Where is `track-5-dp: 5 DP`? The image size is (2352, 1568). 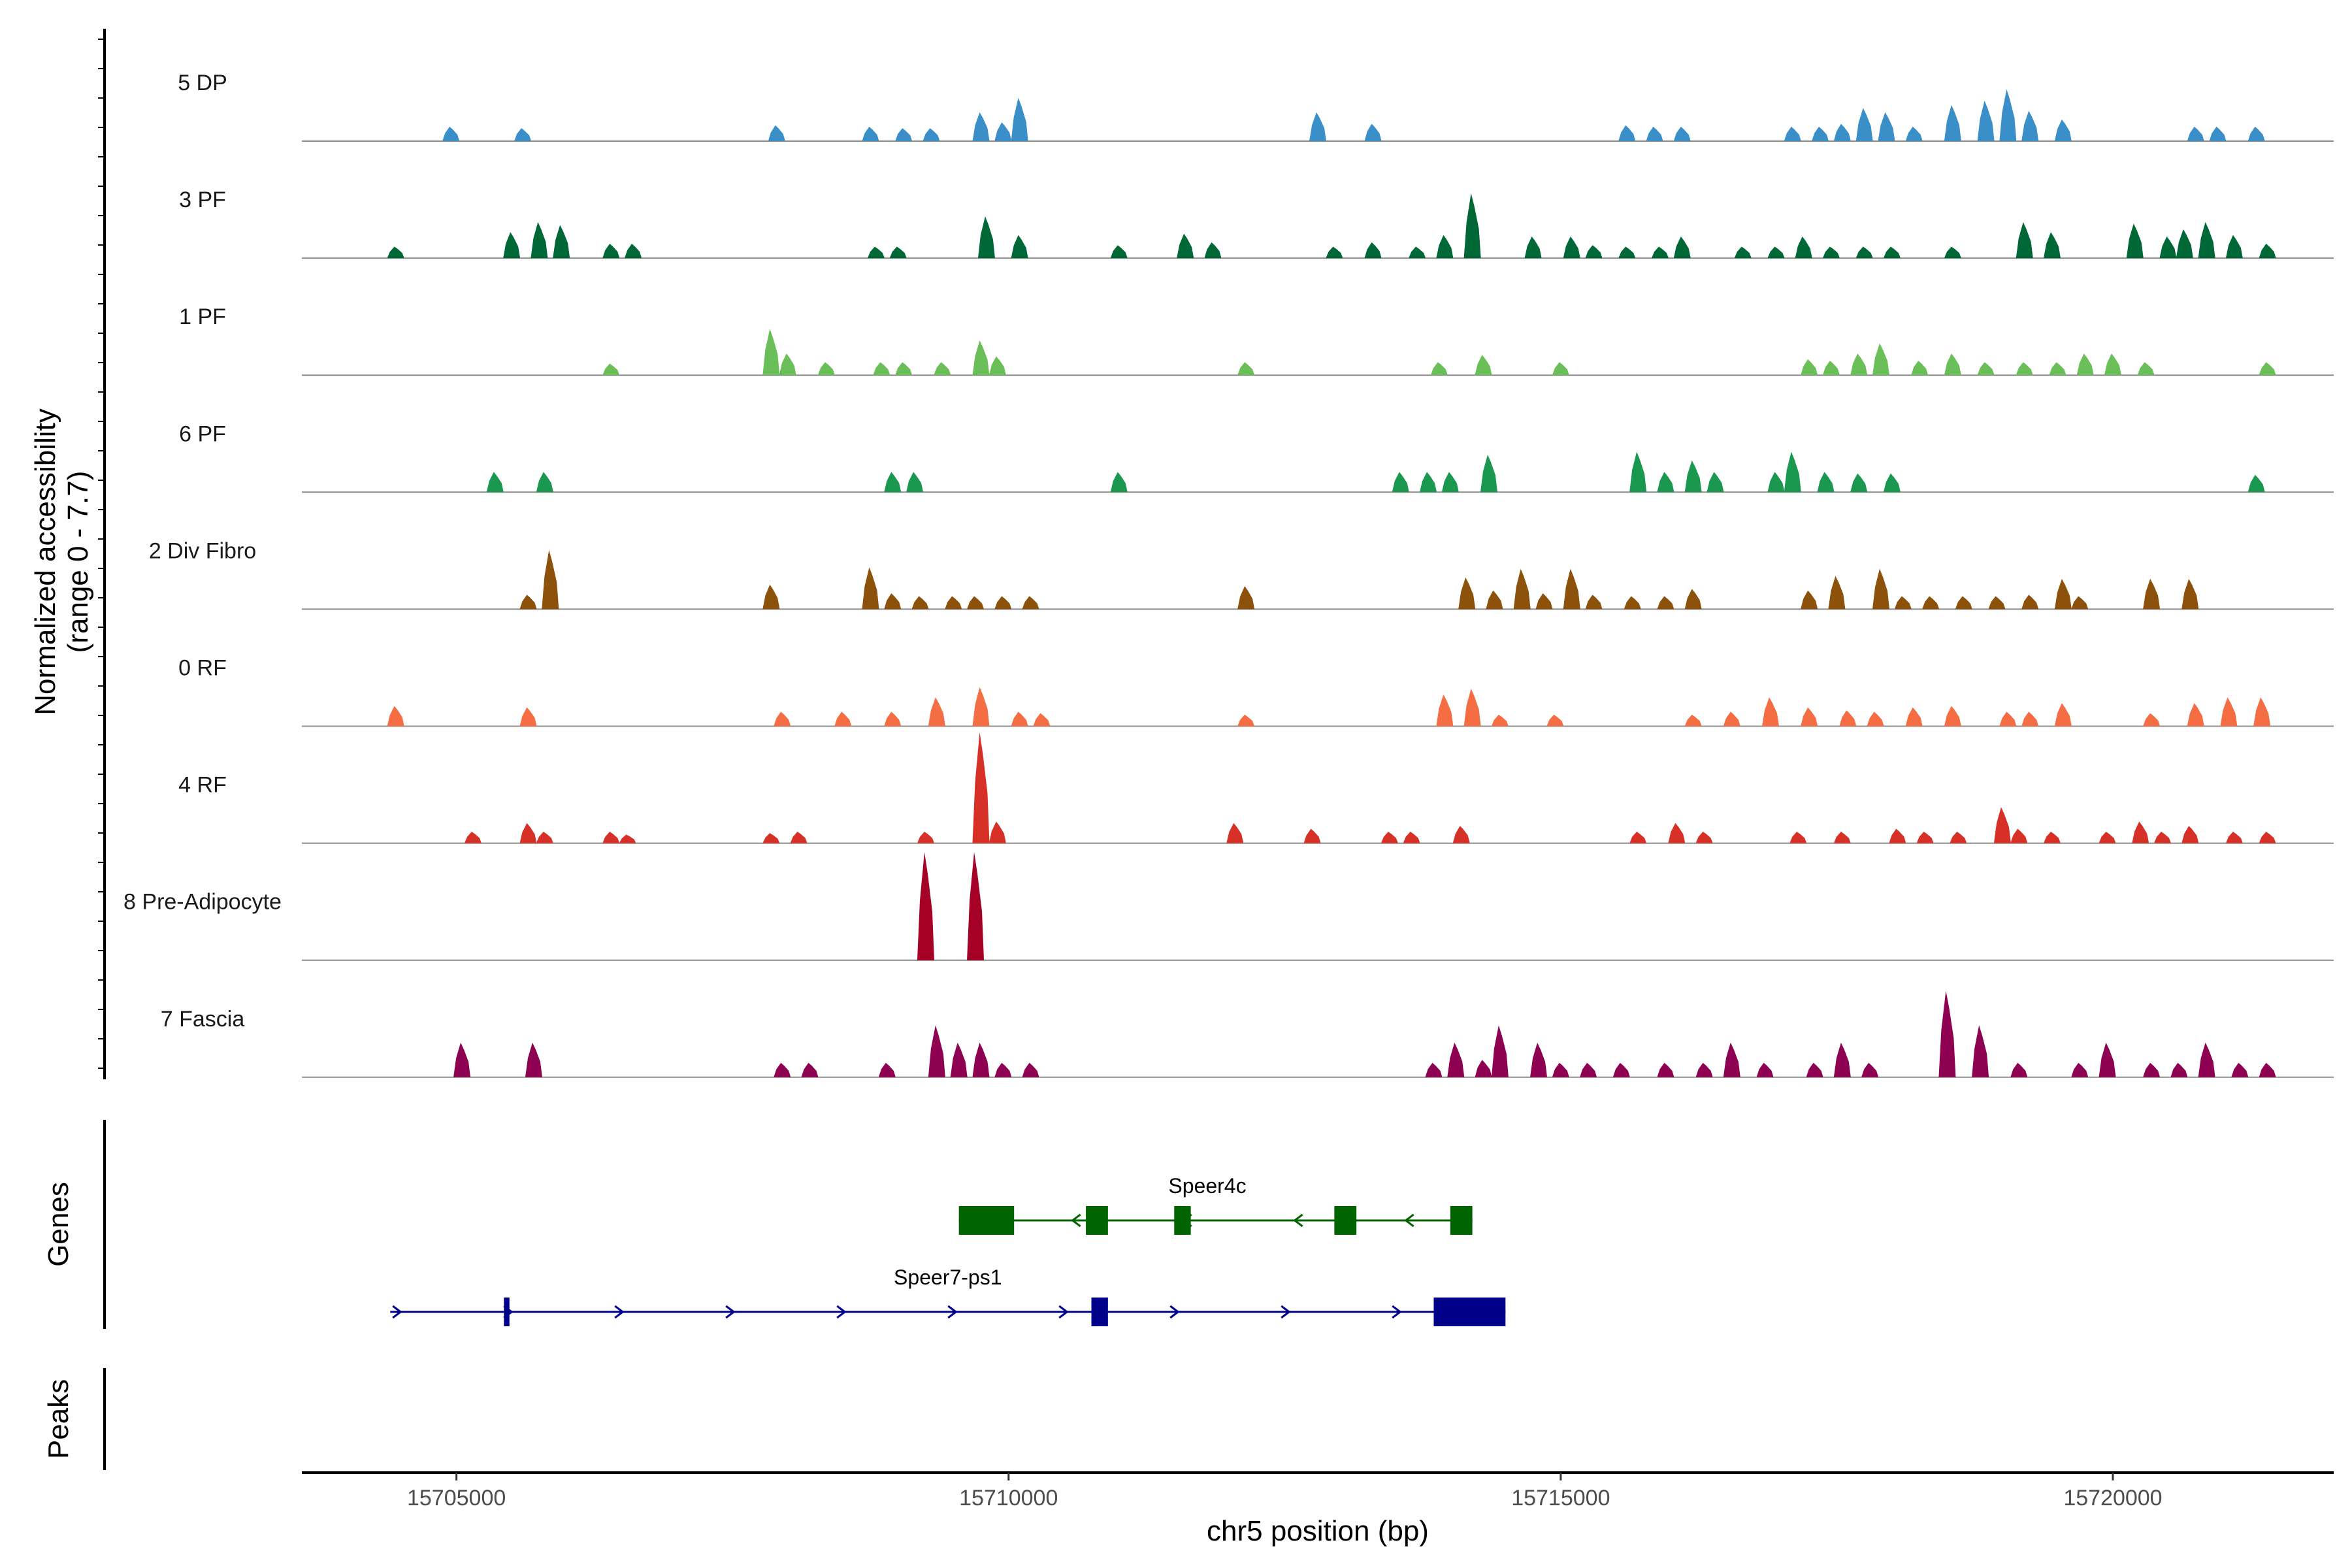 track-5-dp: 5 DP is located at coordinates (1256, 106).